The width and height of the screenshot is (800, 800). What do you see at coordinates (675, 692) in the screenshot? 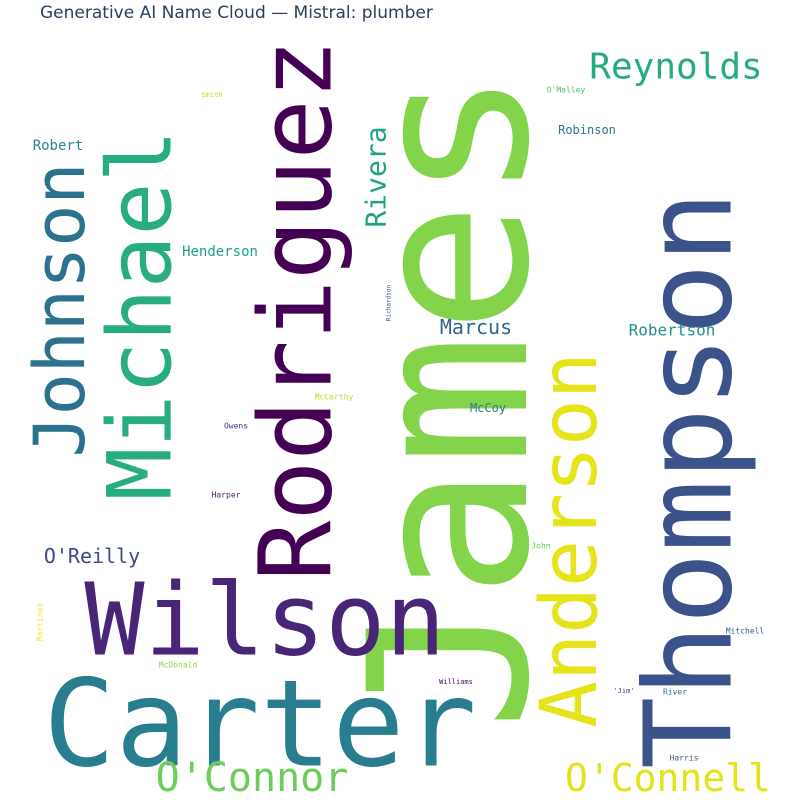
I see `word-river: River` at bounding box center [675, 692].